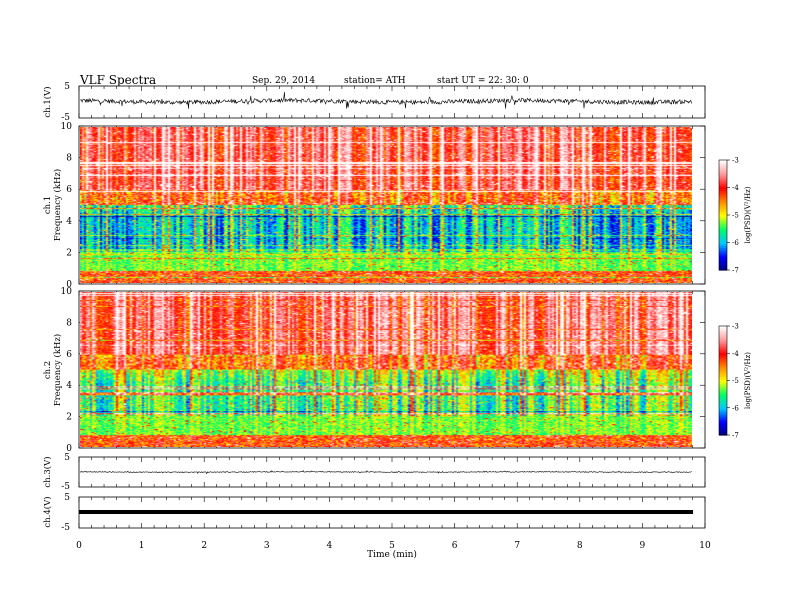 This screenshot has width=792, height=612. What do you see at coordinates (69, 190) in the screenshot?
I see `y-tick-label-6: 6` at bounding box center [69, 190].